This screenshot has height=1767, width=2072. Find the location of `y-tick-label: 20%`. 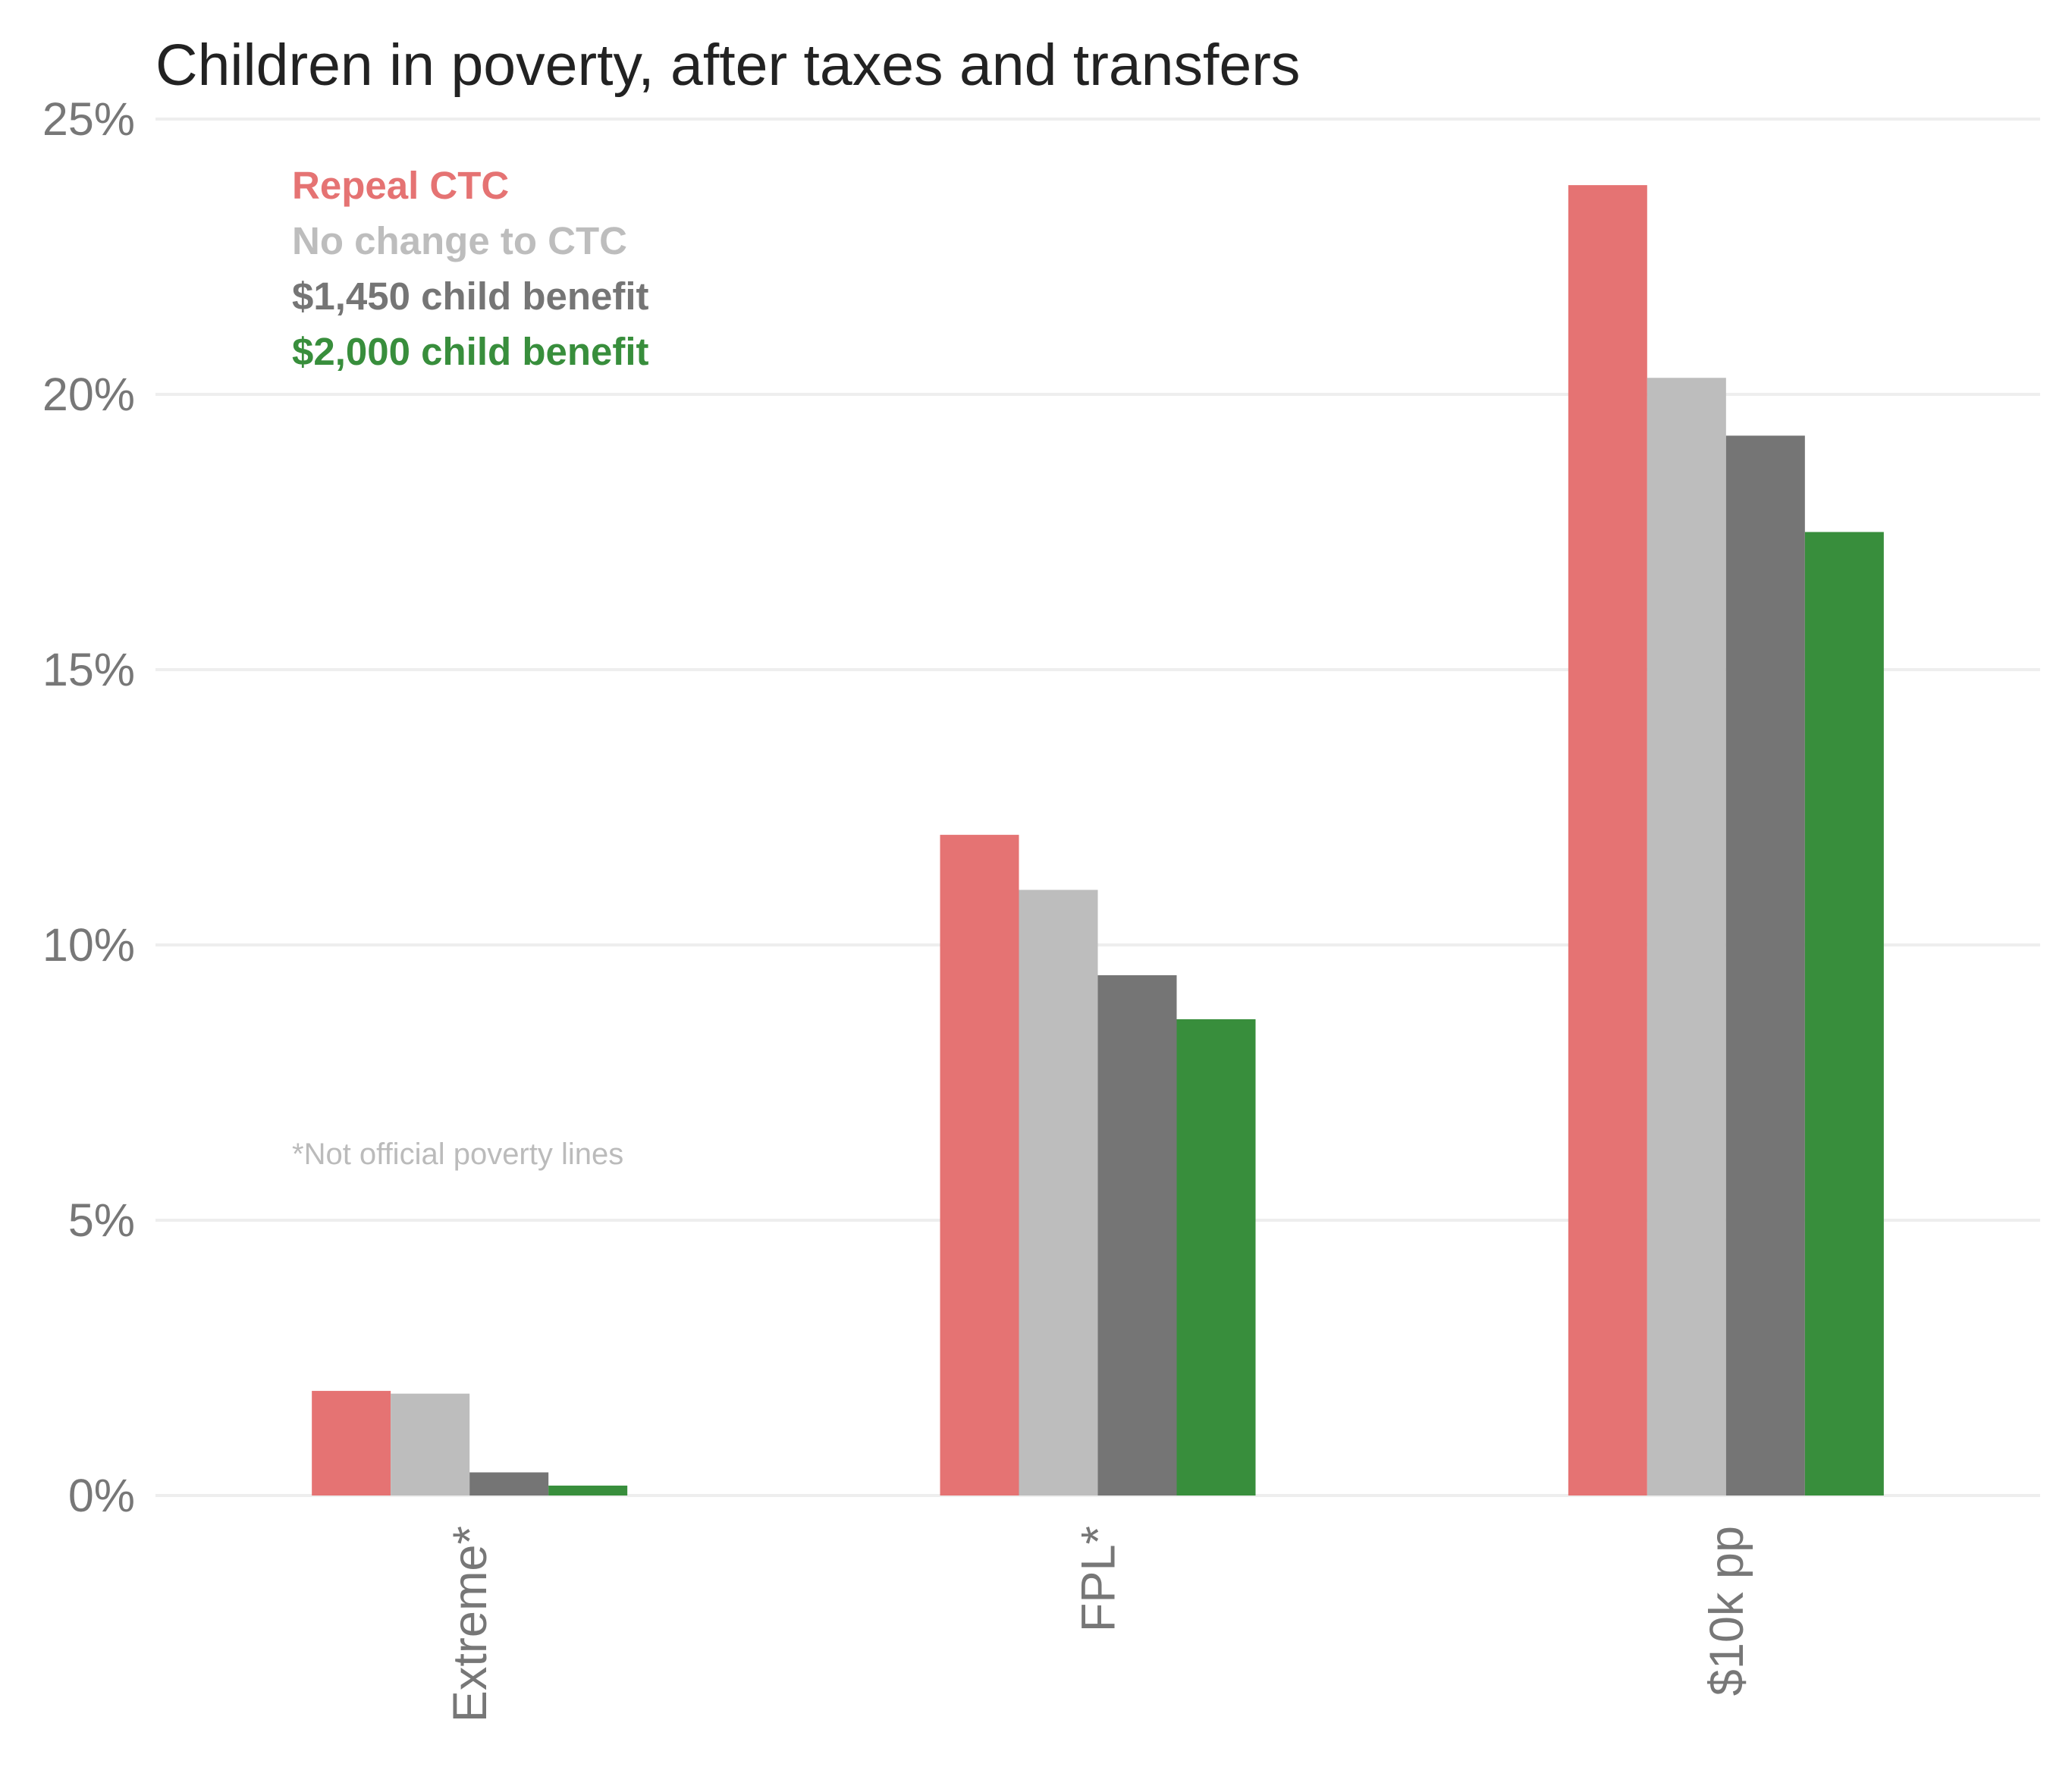

y-tick-label: 20% is located at coordinates (88, 394).